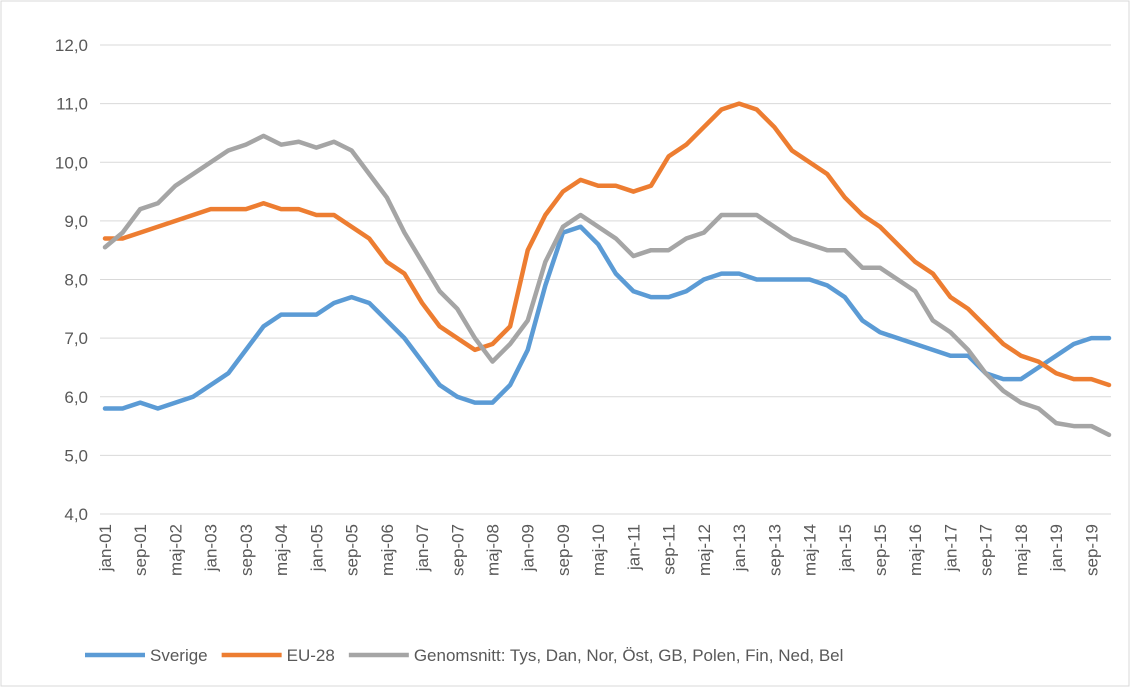 This screenshot has height=689, width=1132. Describe the element at coordinates (1091, 550) in the screenshot. I see `x-tick-label: sep-19` at that location.